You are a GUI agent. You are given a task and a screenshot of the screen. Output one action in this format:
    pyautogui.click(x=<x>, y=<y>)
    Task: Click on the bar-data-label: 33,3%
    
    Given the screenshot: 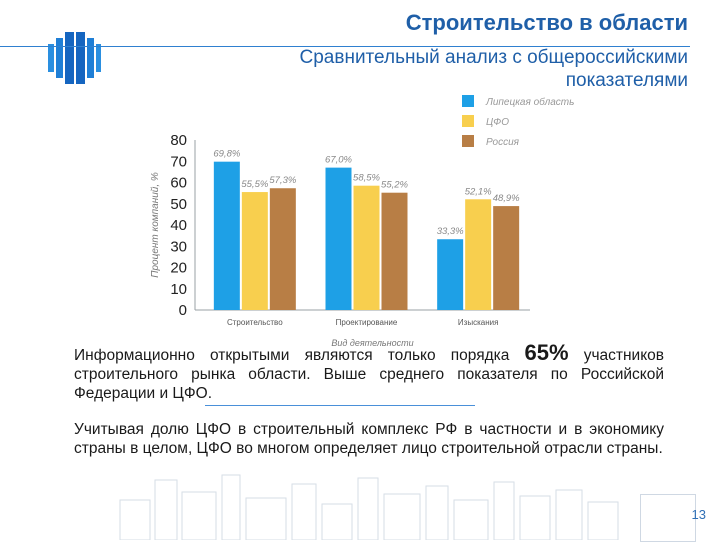 What is the action you would take?
    pyautogui.click(x=450, y=231)
    